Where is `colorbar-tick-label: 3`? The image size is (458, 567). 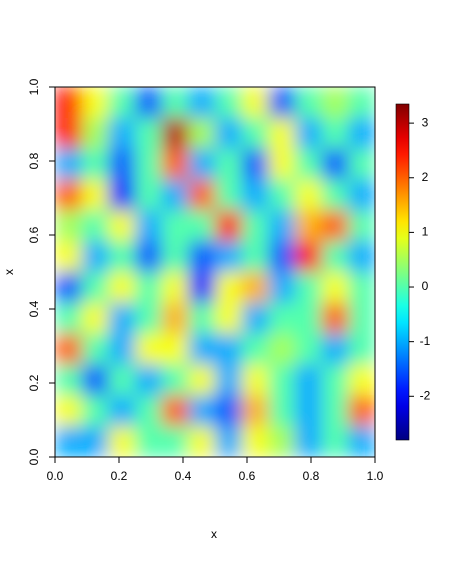 colorbar-tick-label: 3 is located at coordinates (425, 122).